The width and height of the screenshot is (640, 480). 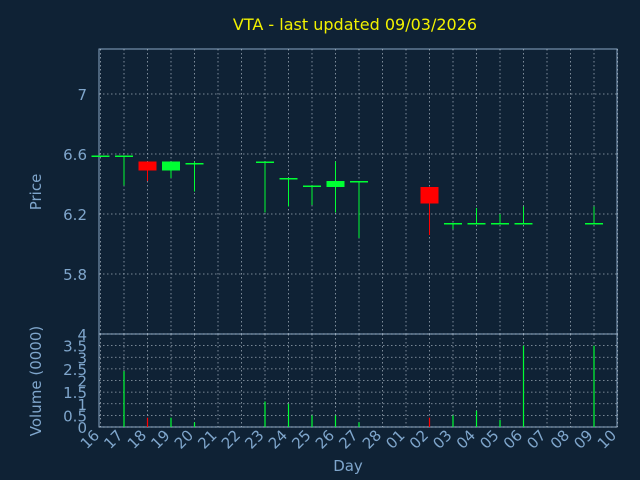 I want to click on volume-axis-label: Volume (0000), so click(x=36, y=381).